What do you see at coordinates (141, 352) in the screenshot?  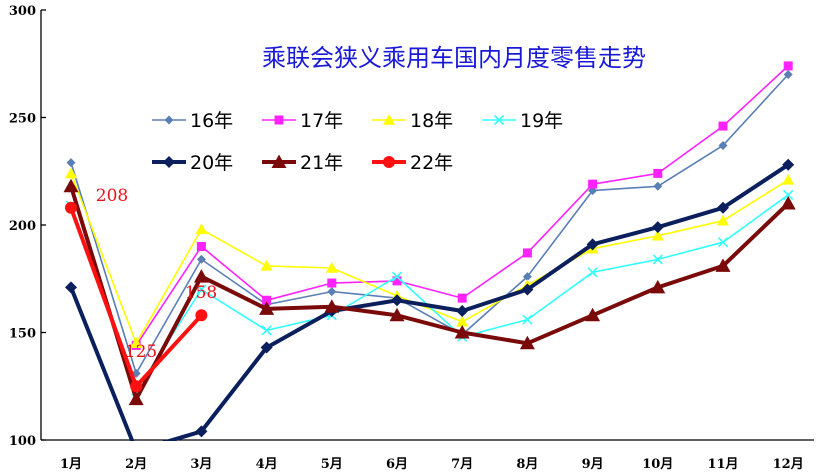 I see `data-label: 125` at bounding box center [141, 352].